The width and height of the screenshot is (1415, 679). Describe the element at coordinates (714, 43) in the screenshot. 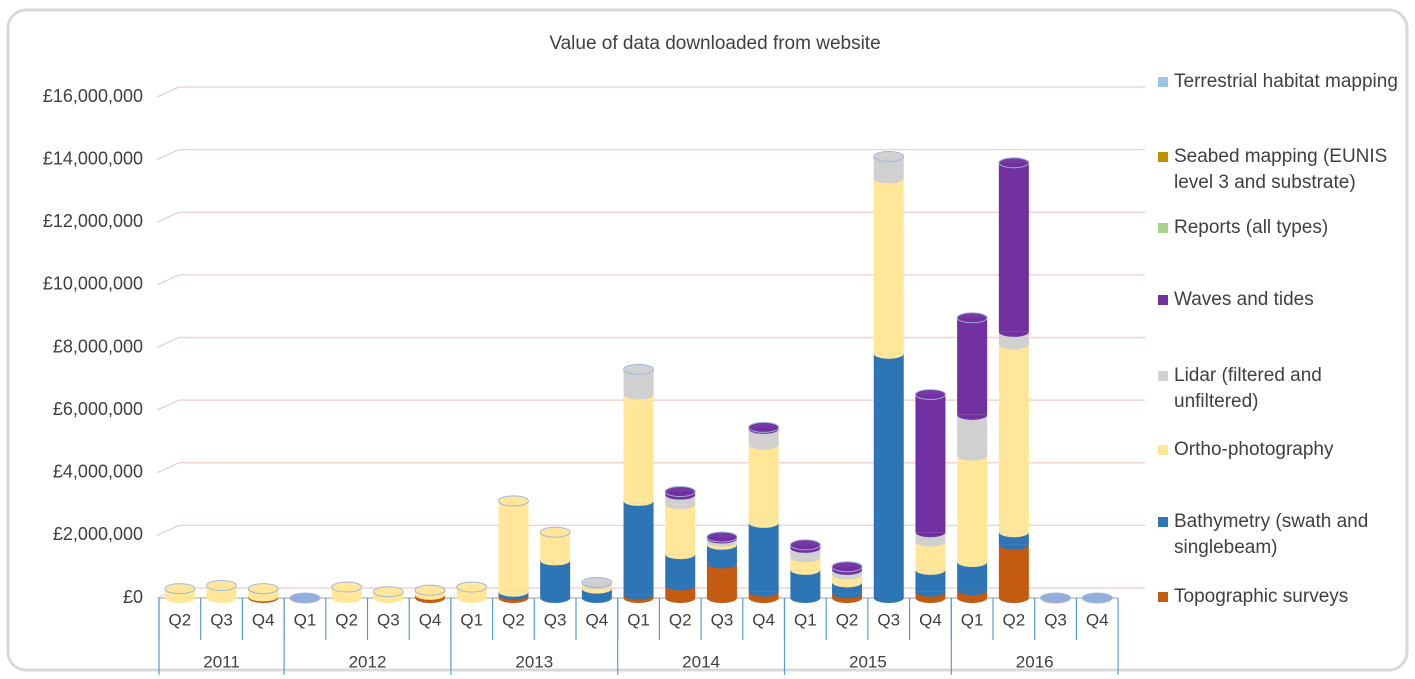

I see `chart-title: Value of data downloaded from website` at that location.